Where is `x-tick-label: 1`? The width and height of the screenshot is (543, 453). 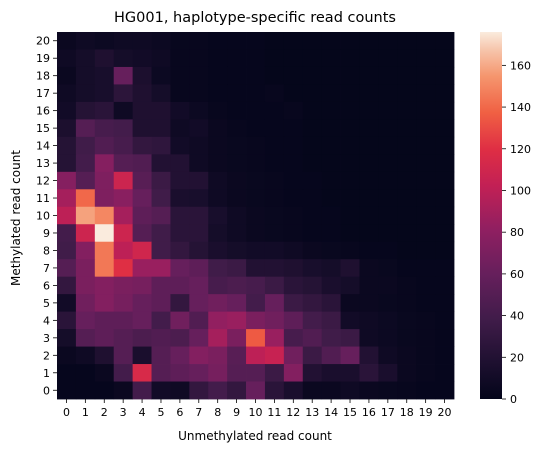 x-tick-label: 1 is located at coordinates (85, 412).